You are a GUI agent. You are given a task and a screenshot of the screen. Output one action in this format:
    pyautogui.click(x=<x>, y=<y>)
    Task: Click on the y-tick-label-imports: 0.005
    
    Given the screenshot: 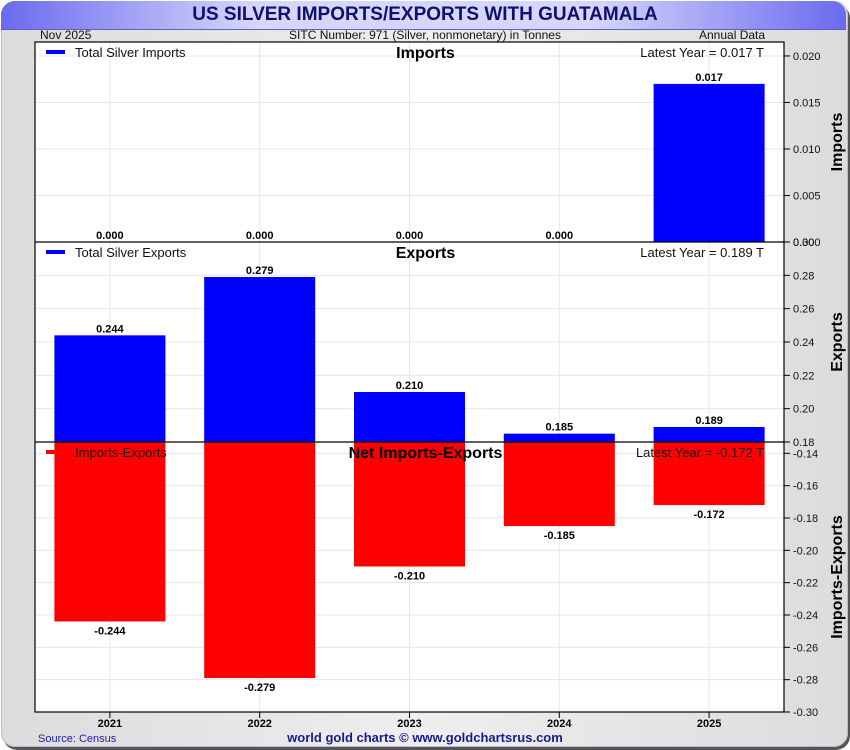 What is the action you would take?
    pyautogui.click(x=807, y=196)
    